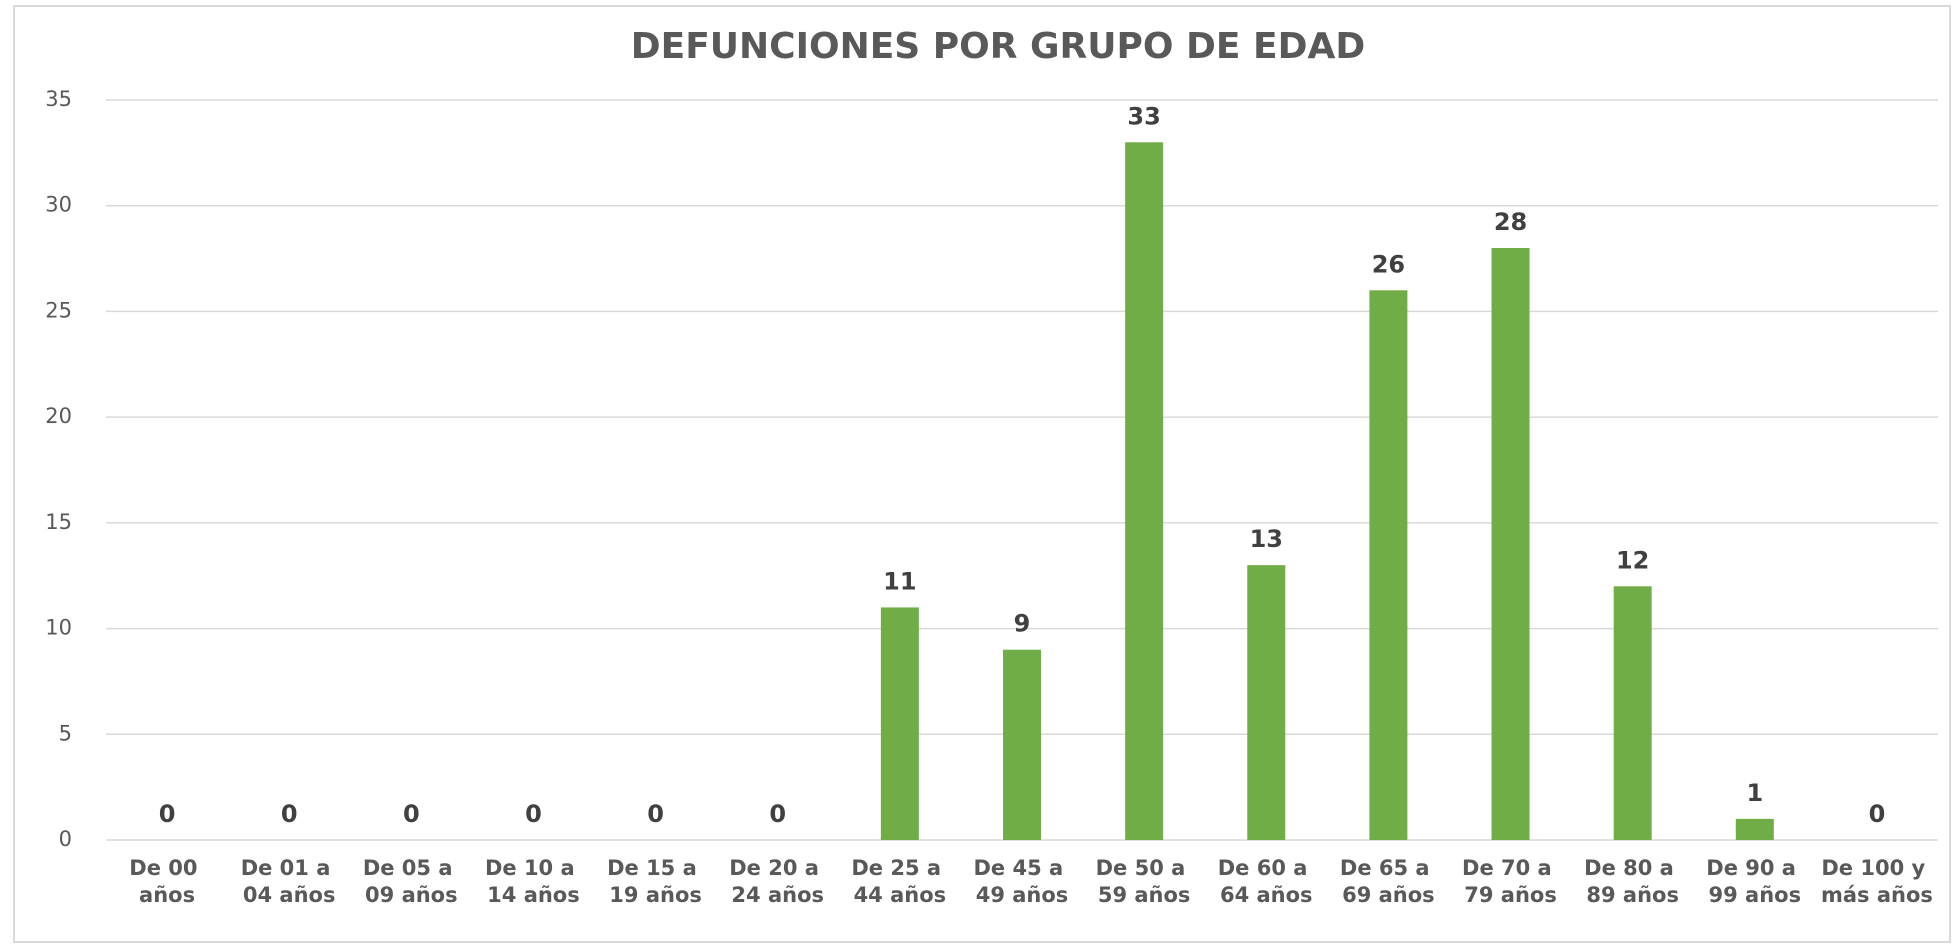 Image resolution: width=1957 pixels, height=946 pixels. What do you see at coordinates (58, 628) in the screenshot?
I see `y-tick-label: 10` at bounding box center [58, 628].